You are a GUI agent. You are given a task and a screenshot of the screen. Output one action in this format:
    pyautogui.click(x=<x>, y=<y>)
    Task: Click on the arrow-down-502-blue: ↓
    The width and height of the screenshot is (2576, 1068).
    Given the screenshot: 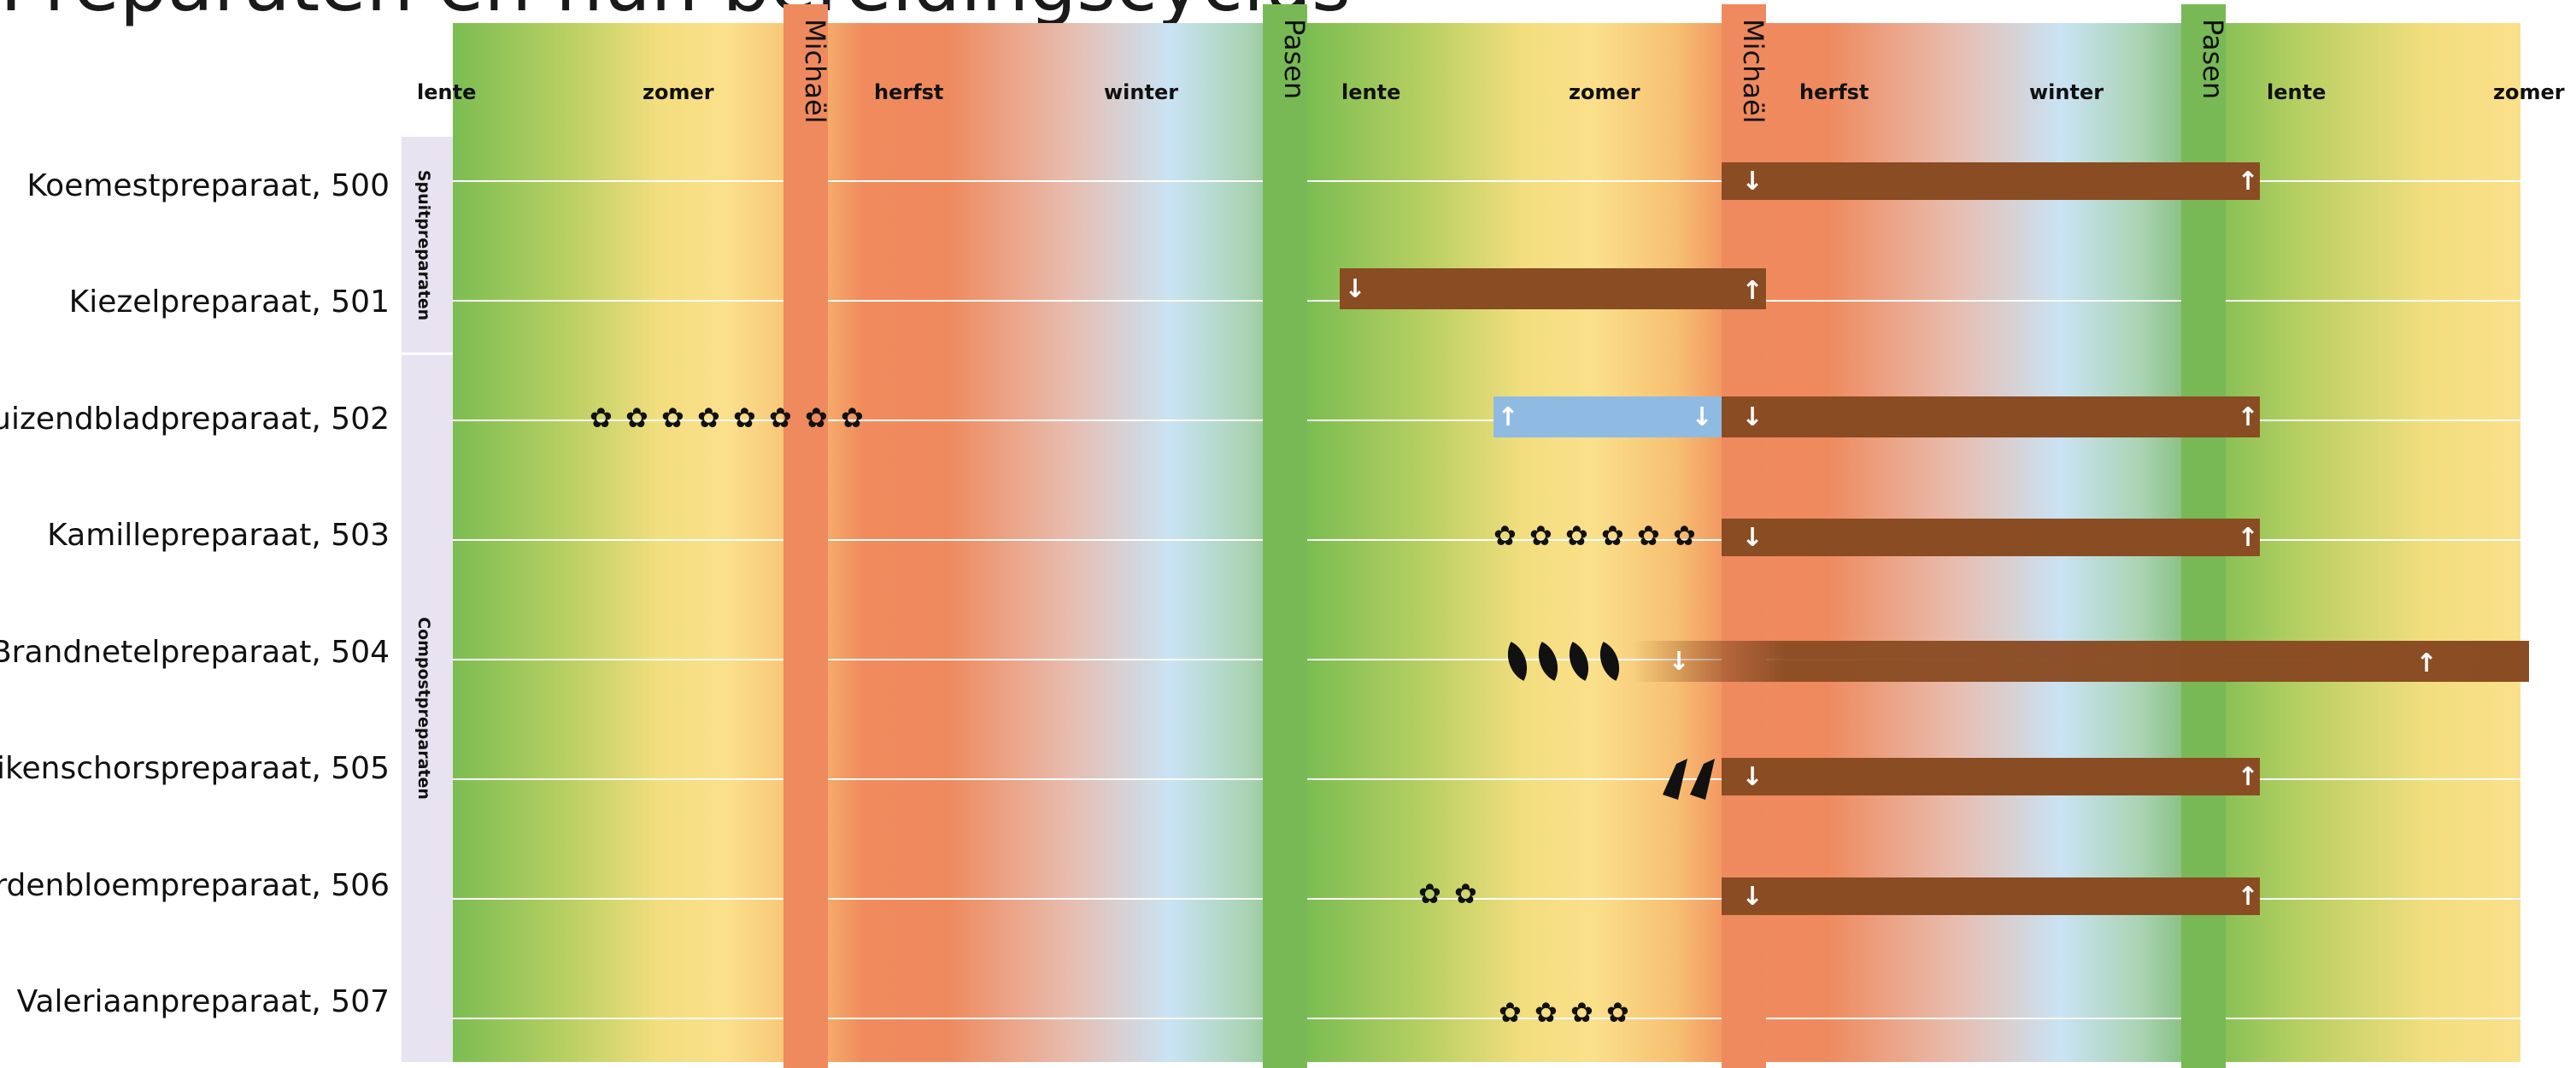 What is the action you would take?
    pyautogui.click(x=1701, y=417)
    